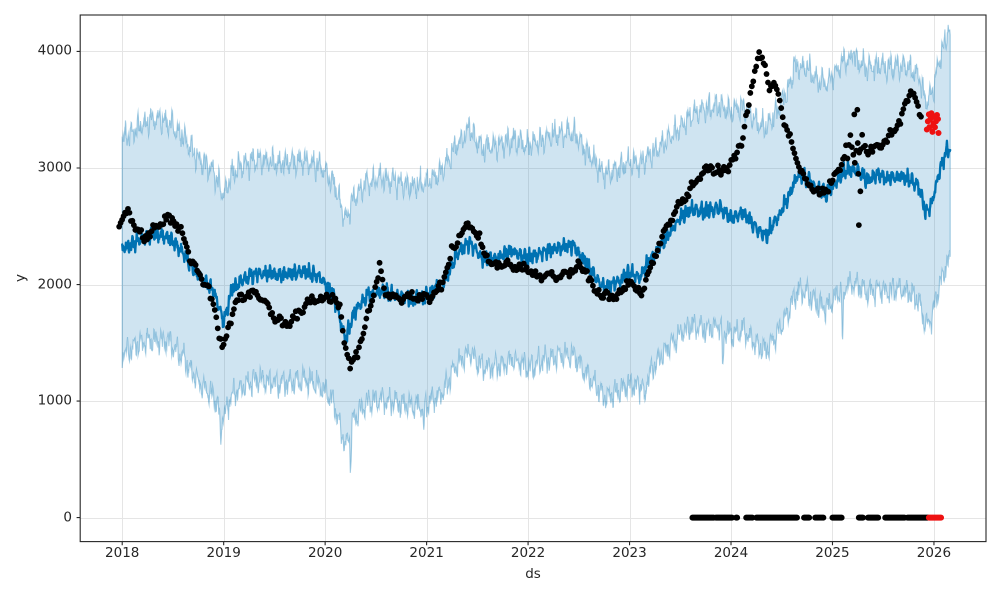 The height and width of the screenshot is (600, 1000). I want to click on y-tick-label: 3000, so click(54, 167).